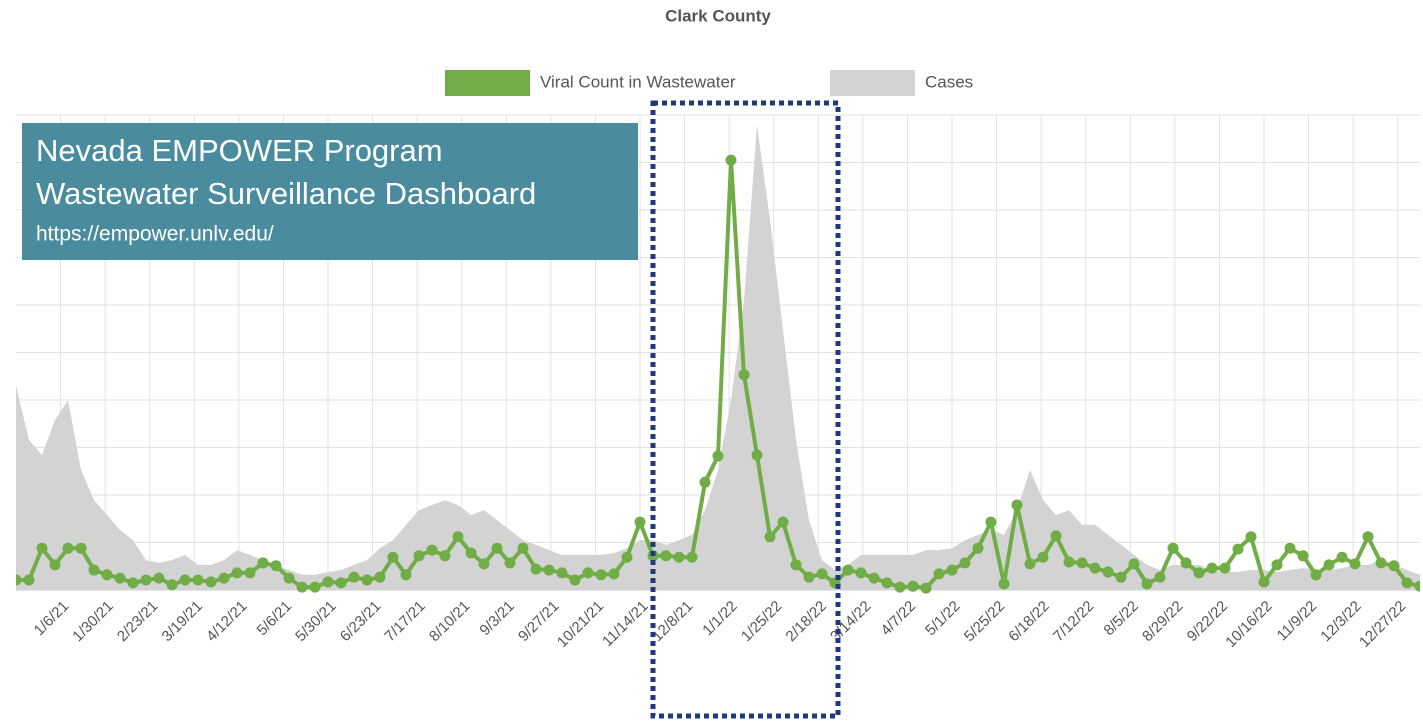 This screenshot has width=1423, height=721. What do you see at coordinates (672, 621) in the screenshot?
I see `x-tick-label: 12/8/21` at bounding box center [672, 621].